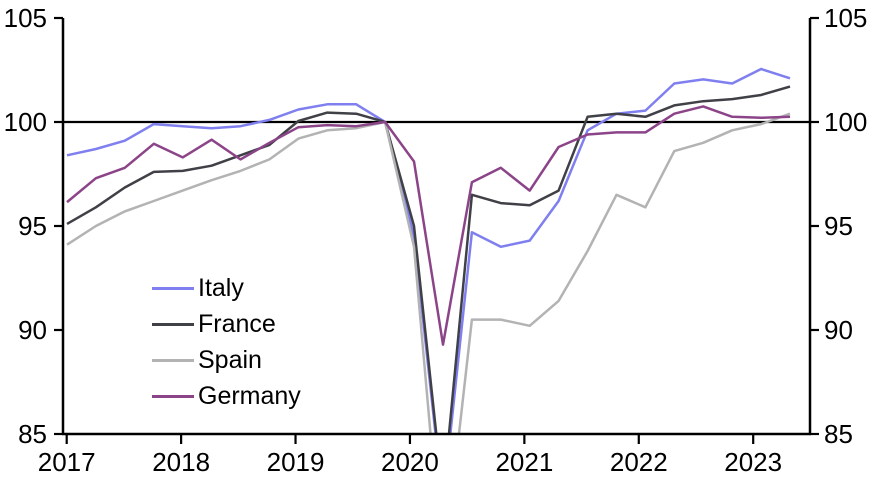 This screenshot has width=876, height=480. What do you see at coordinates (845, 122) in the screenshot?
I see `y-tick-label-right: 100` at bounding box center [845, 122].